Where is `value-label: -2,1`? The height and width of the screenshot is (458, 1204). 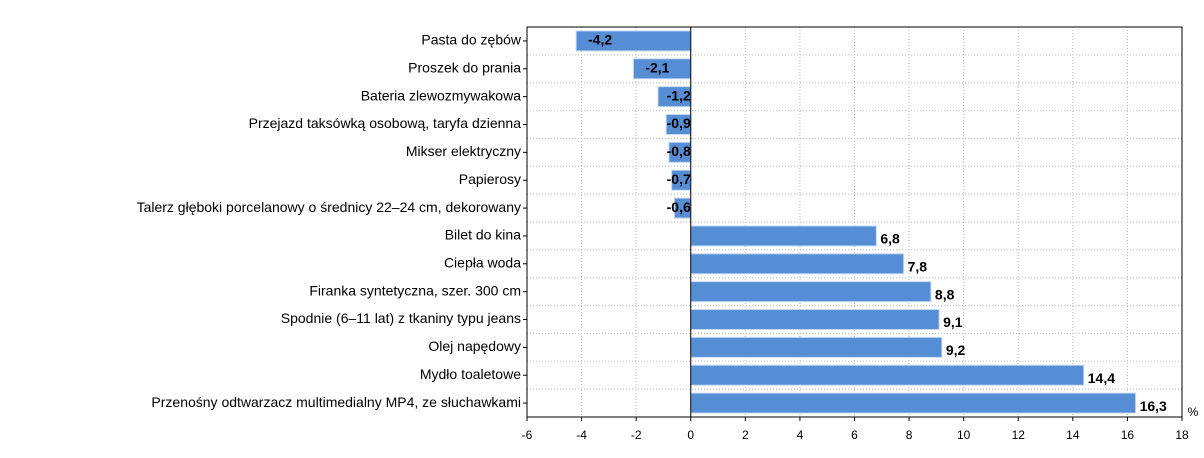 value-label: -2,1 is located at coordinates (657, 67).